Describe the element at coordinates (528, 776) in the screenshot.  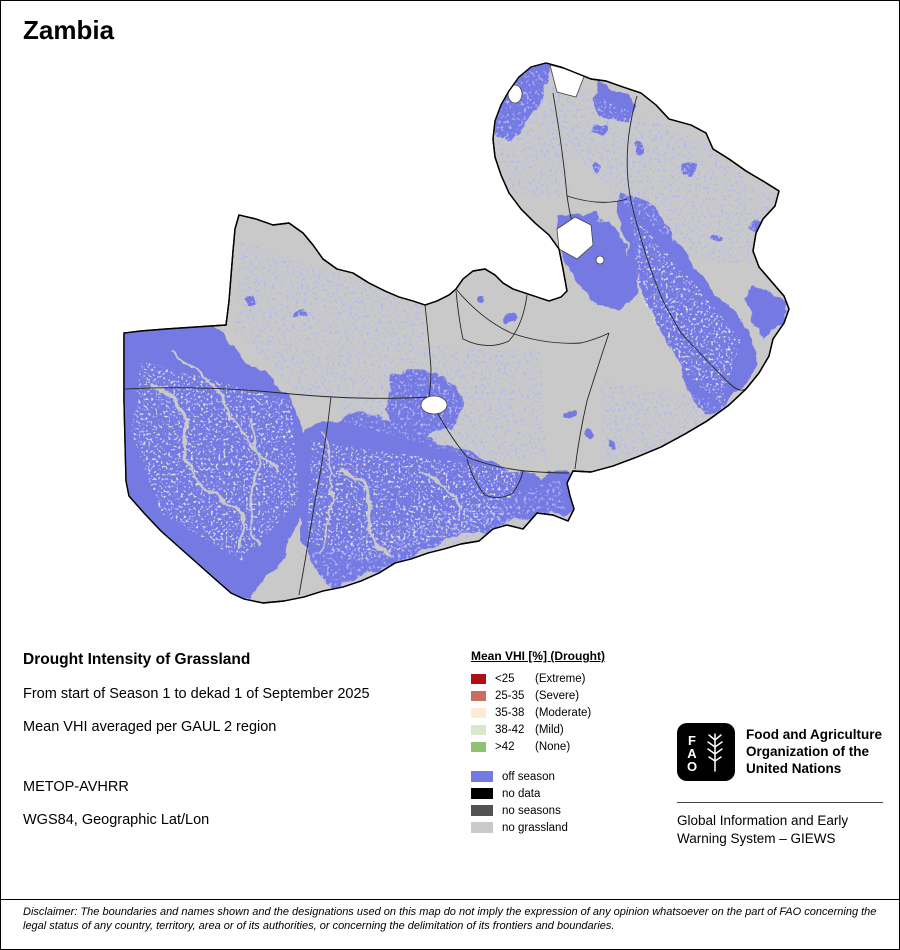
I see `legend-extra-label: off season` at that location.